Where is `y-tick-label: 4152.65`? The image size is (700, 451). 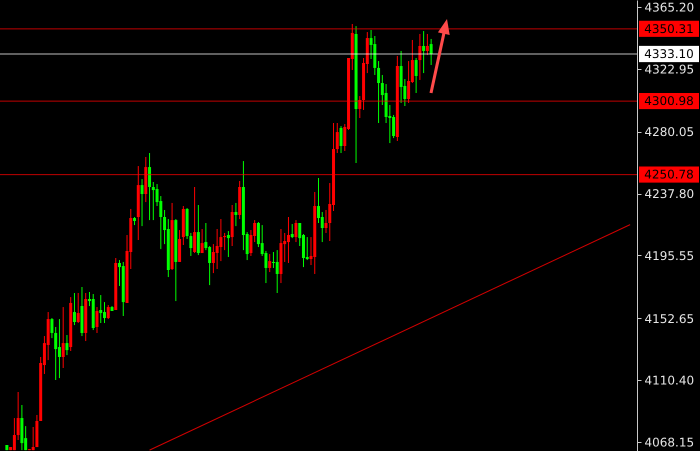 y-tick-label: 4152.65 is located at coordinates (669, 319).